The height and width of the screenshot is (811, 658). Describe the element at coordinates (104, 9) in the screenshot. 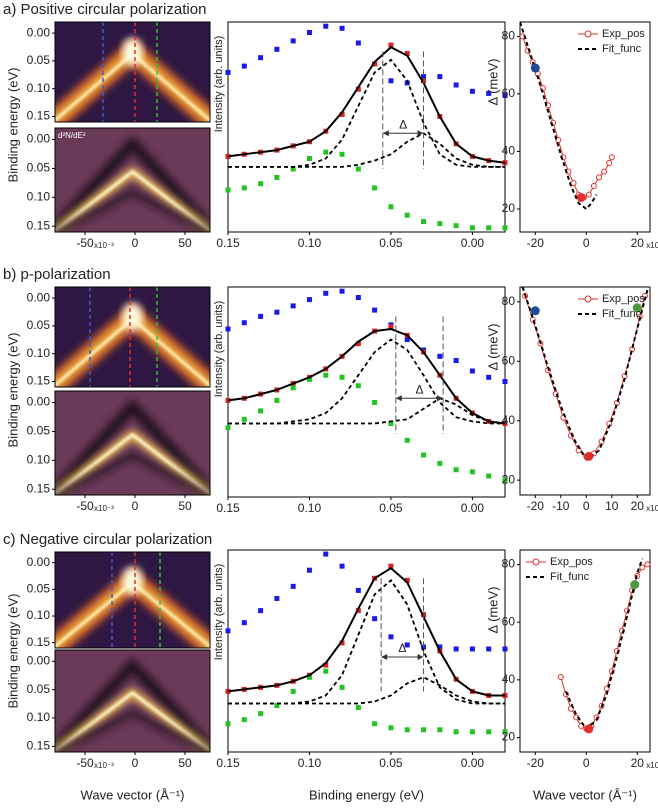

I see `panel-title: a) Positive circular polarization` at that location.